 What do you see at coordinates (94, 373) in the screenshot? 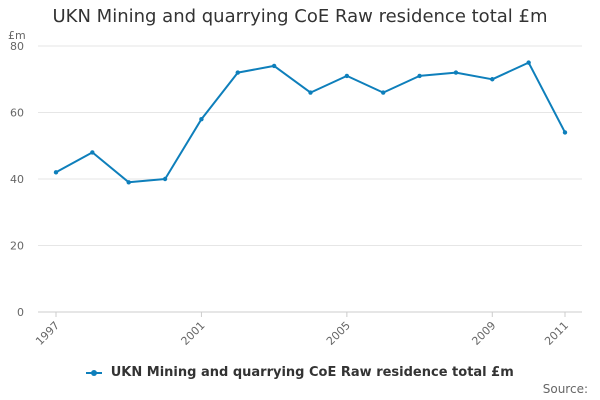
I see `legend-line-marker-icon` at bounding box center [94, 373].